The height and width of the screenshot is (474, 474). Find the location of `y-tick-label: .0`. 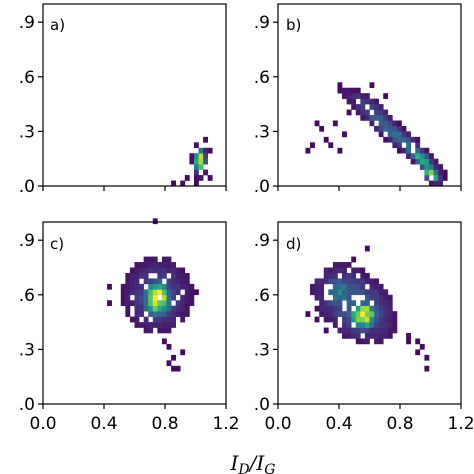

y-tick-label: .0 is located at coordinates (27, 187).